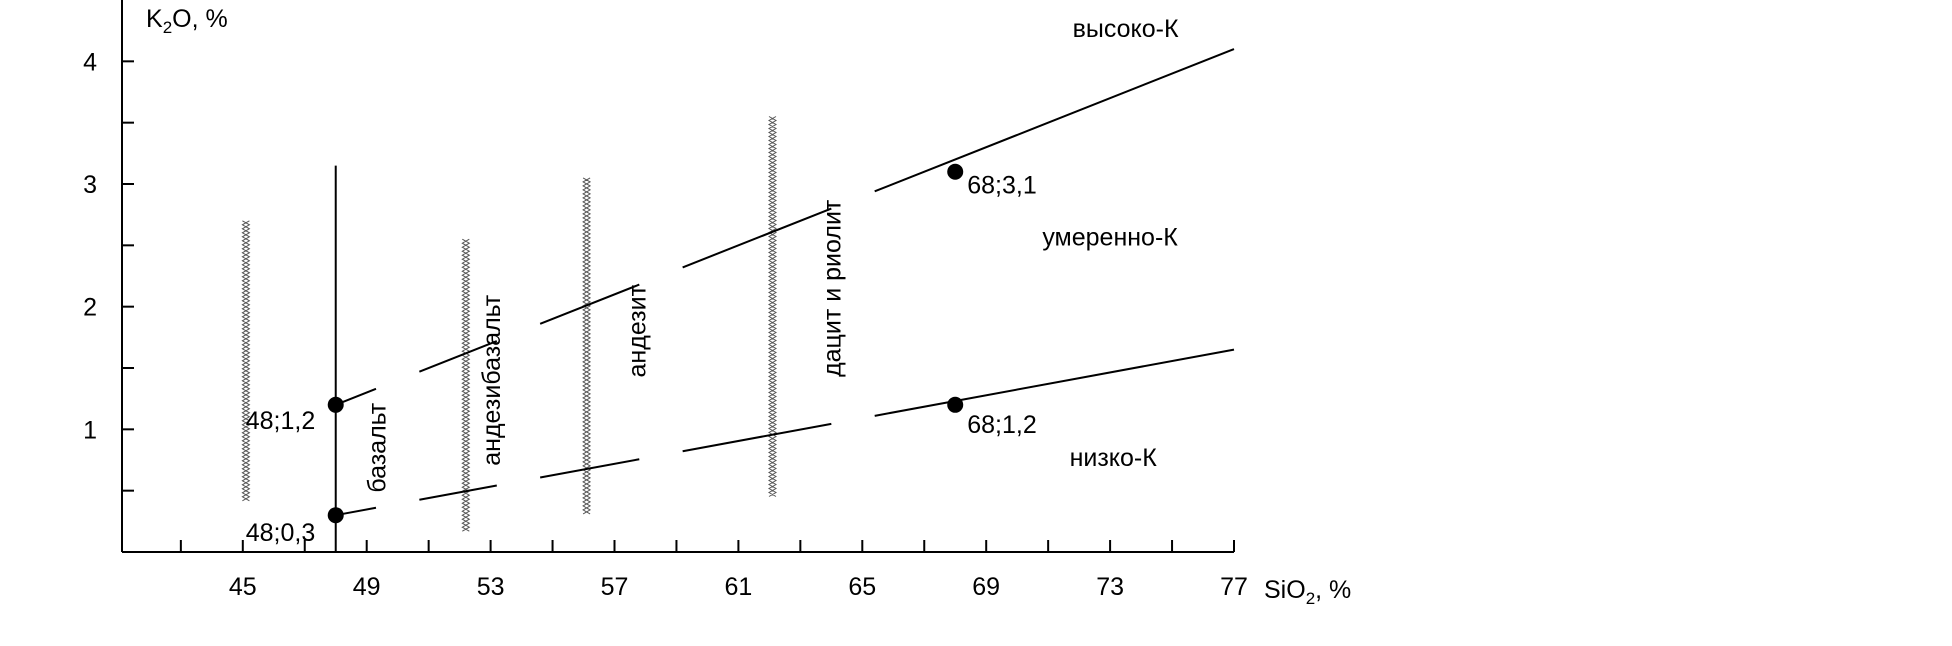 This screenshot has width=1952, height=646. I want to click on x-tick-label: 61, so click(738, 587).